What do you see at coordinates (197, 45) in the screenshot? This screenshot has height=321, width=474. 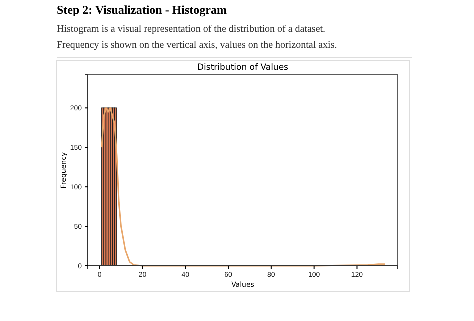 I see `text: Frequency is shown on the vertical axis, values on the horizontal axis.` at bounding box center [197, 45].